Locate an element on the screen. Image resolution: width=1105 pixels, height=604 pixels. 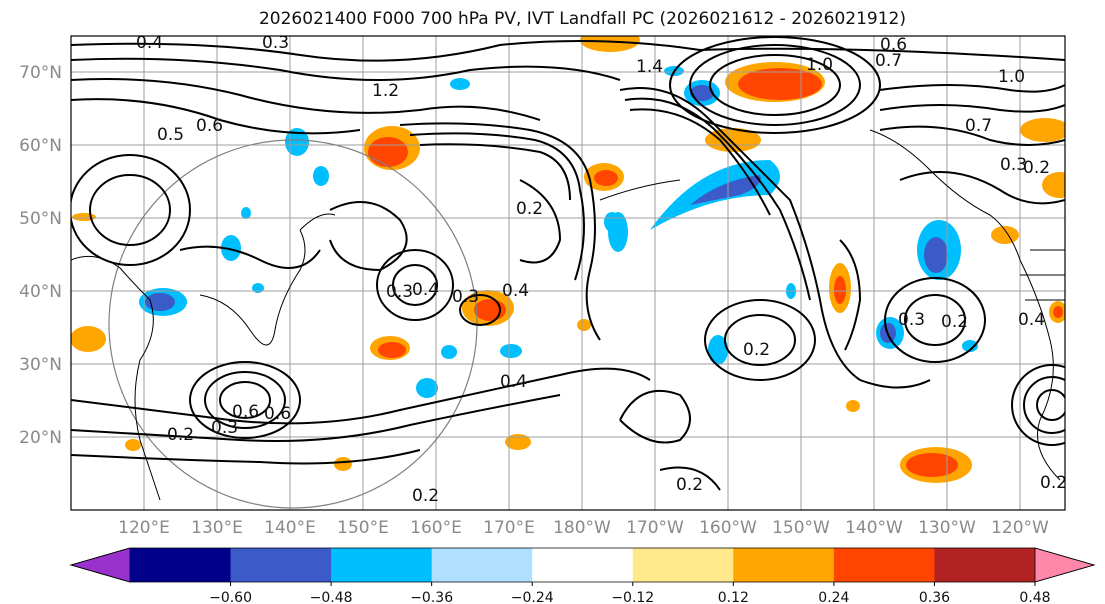
lat-label: 30°N is located at coordinates (40, 365).